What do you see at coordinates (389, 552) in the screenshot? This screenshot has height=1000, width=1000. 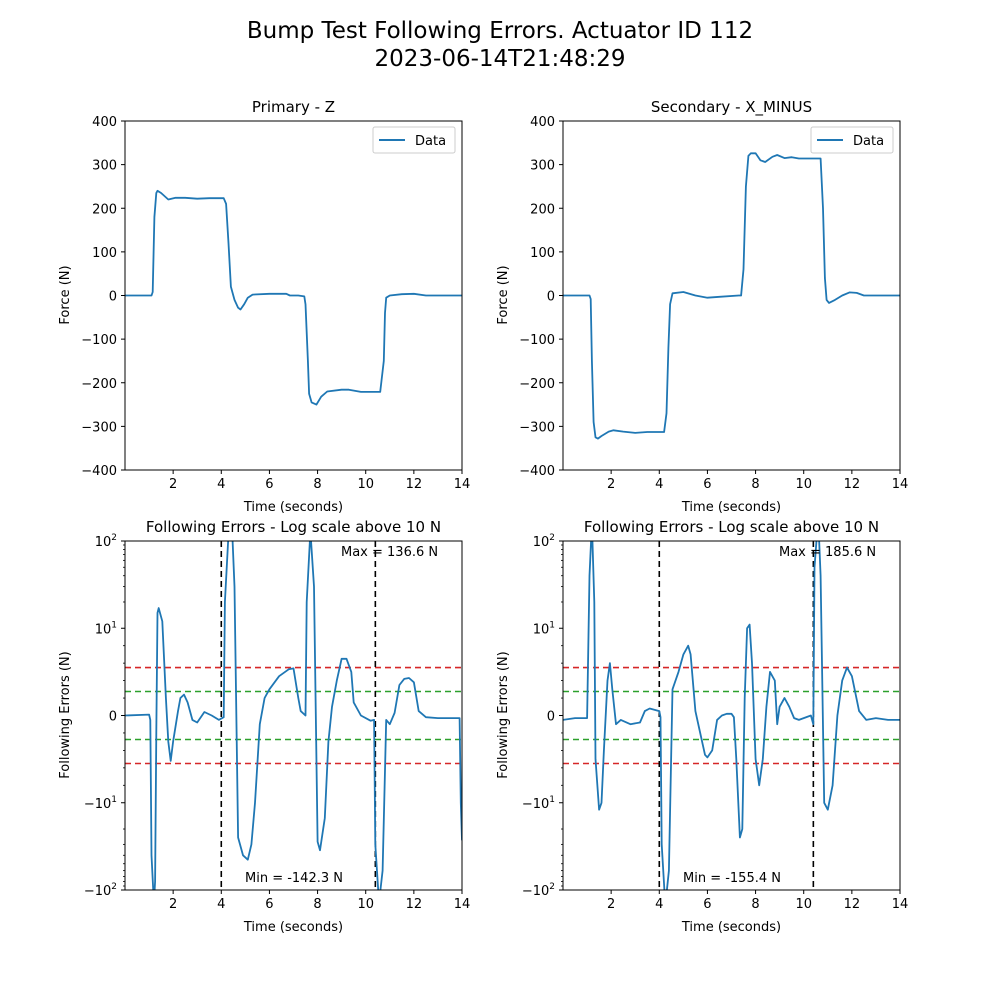 I see `max-annotation: Max = 136.6 N` at bounding box center [389, 552].